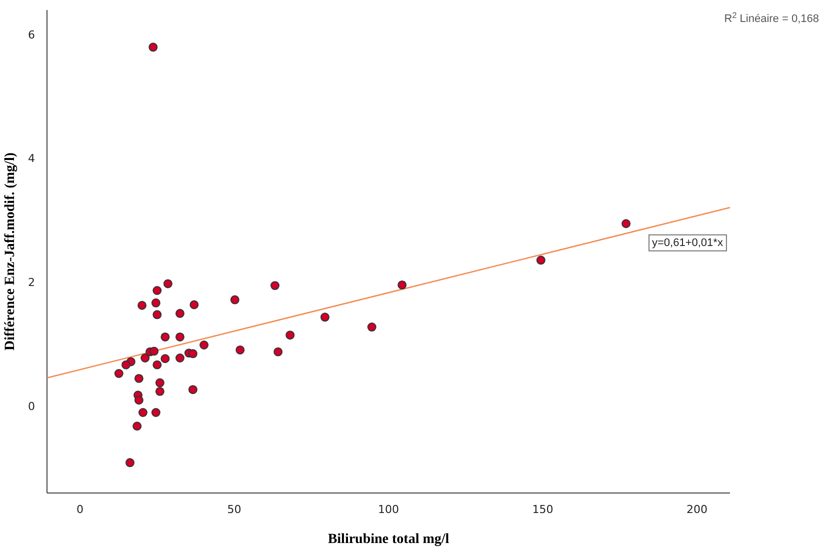  What do you see at coordinates (31, 406) in the screenshot?
I see `y-tick-label: 0` at bounding box center [31, 406].